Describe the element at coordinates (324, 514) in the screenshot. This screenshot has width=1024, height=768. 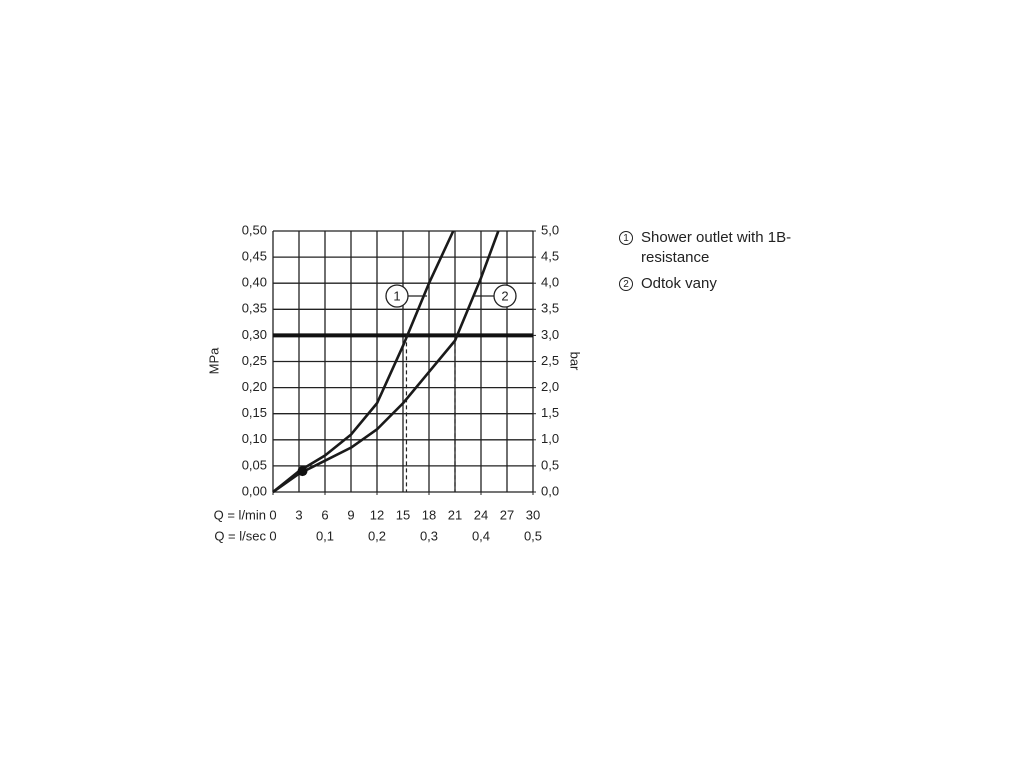
I see `x-tick-label: 6` at that location.